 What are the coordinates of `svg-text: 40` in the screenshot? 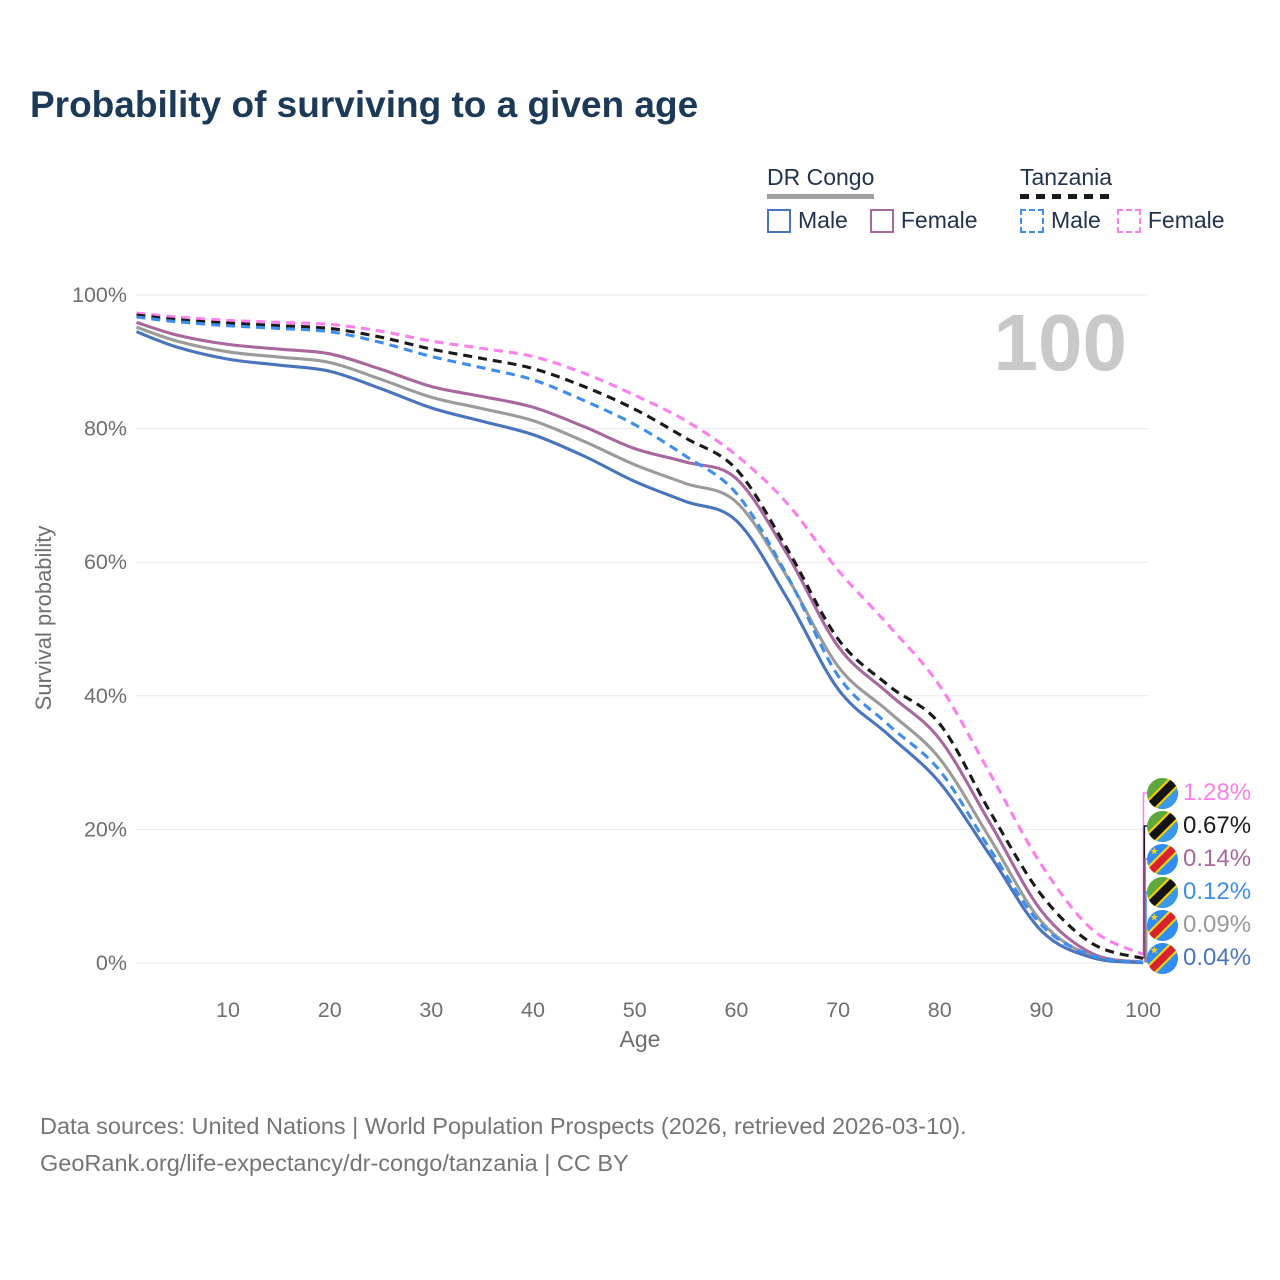 It's located at (533, 1010).